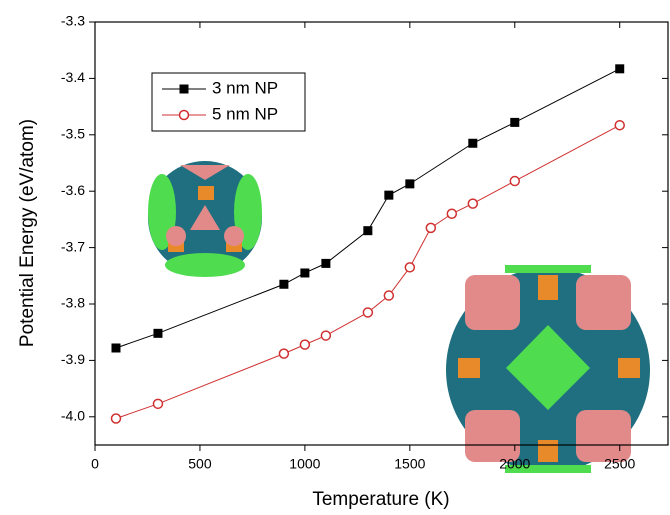 The width and height of the screenshot is (670, 515). I want to click on y-tick-label: -3.9, so click(73, 359).